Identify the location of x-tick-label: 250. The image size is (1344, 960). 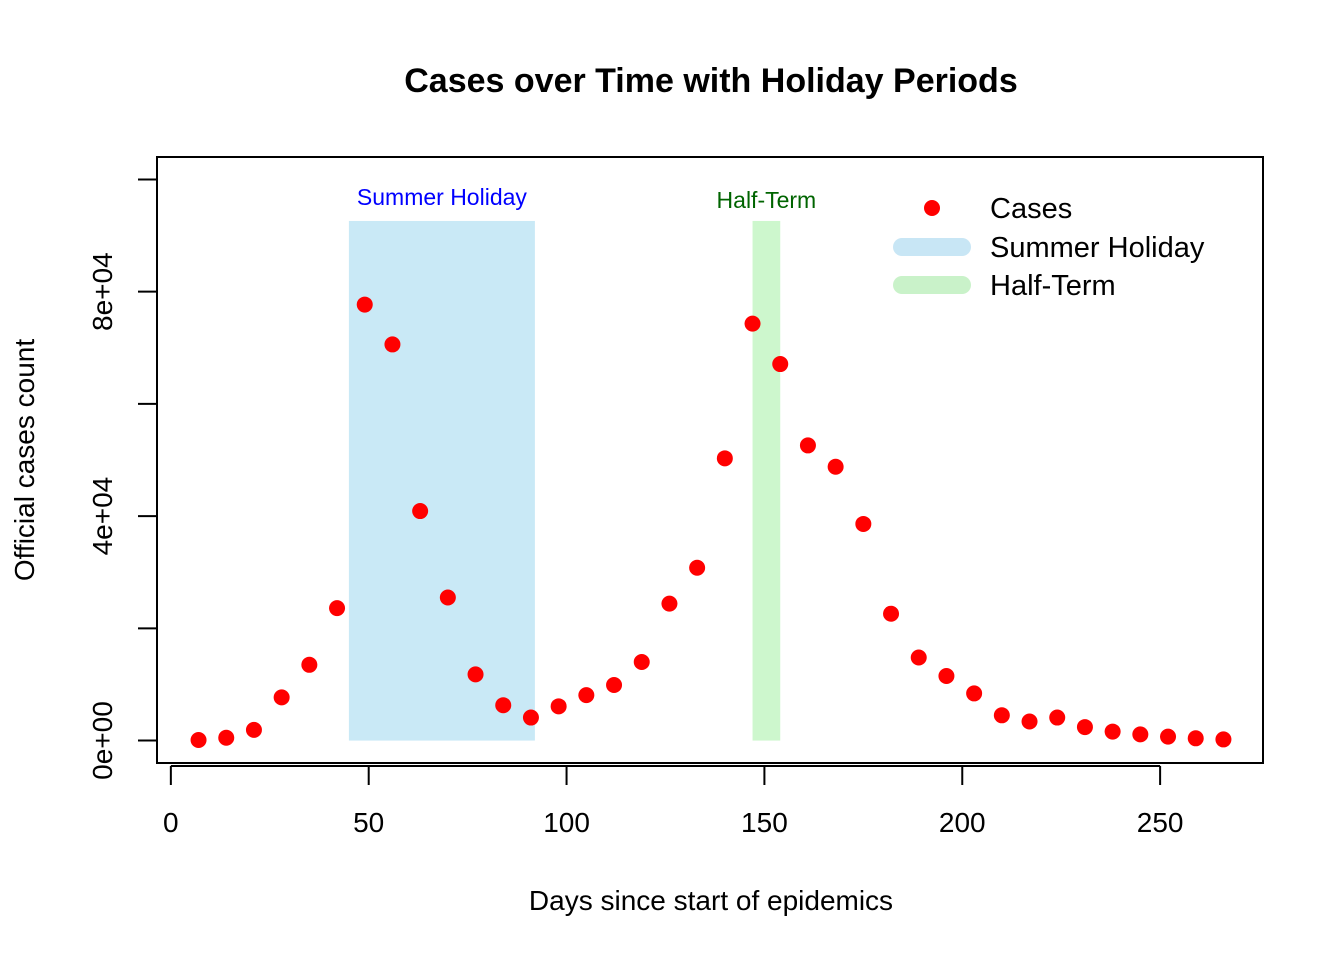
(1160, 822).